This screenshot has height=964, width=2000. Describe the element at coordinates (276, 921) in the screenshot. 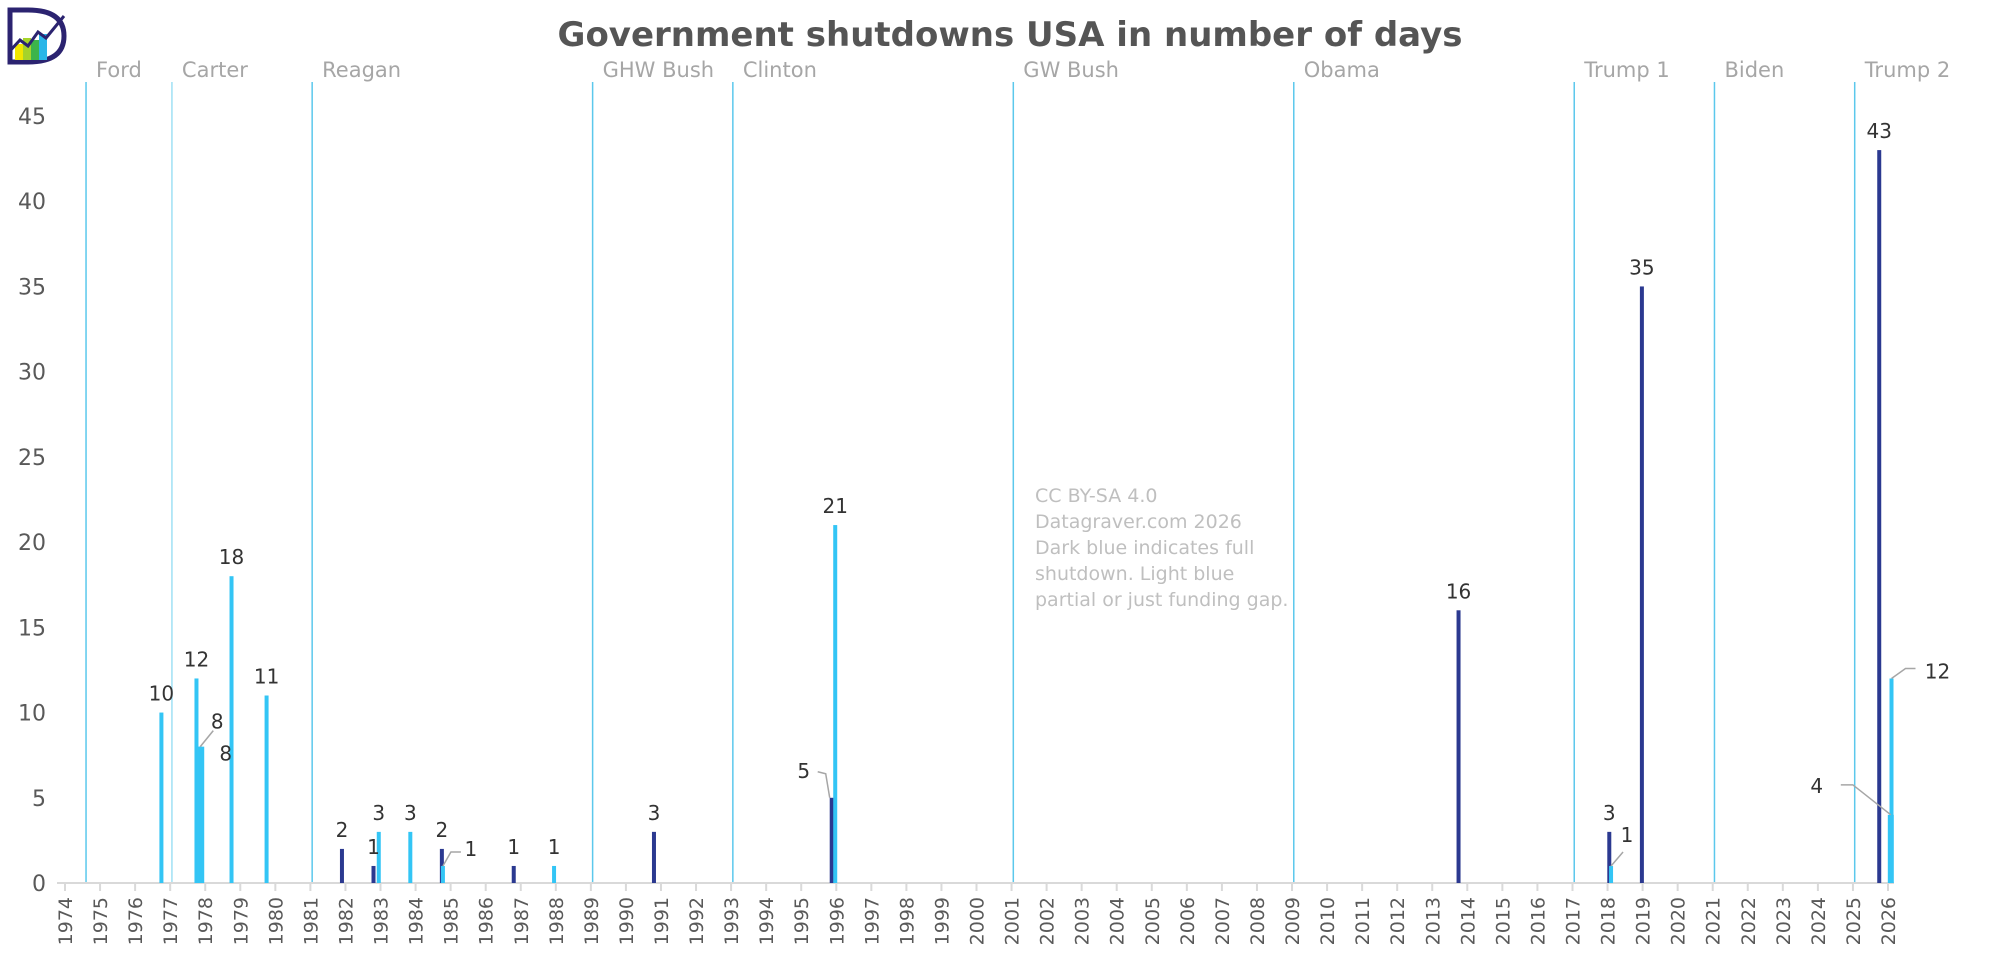

I see `x-tick-label: 1980` at that location.